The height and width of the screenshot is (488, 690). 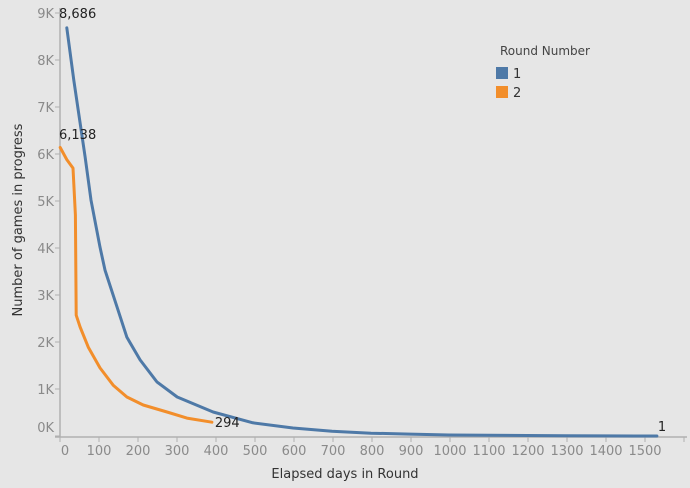 I want to click on x-tick-label: 100, so click(x=99, y=451).